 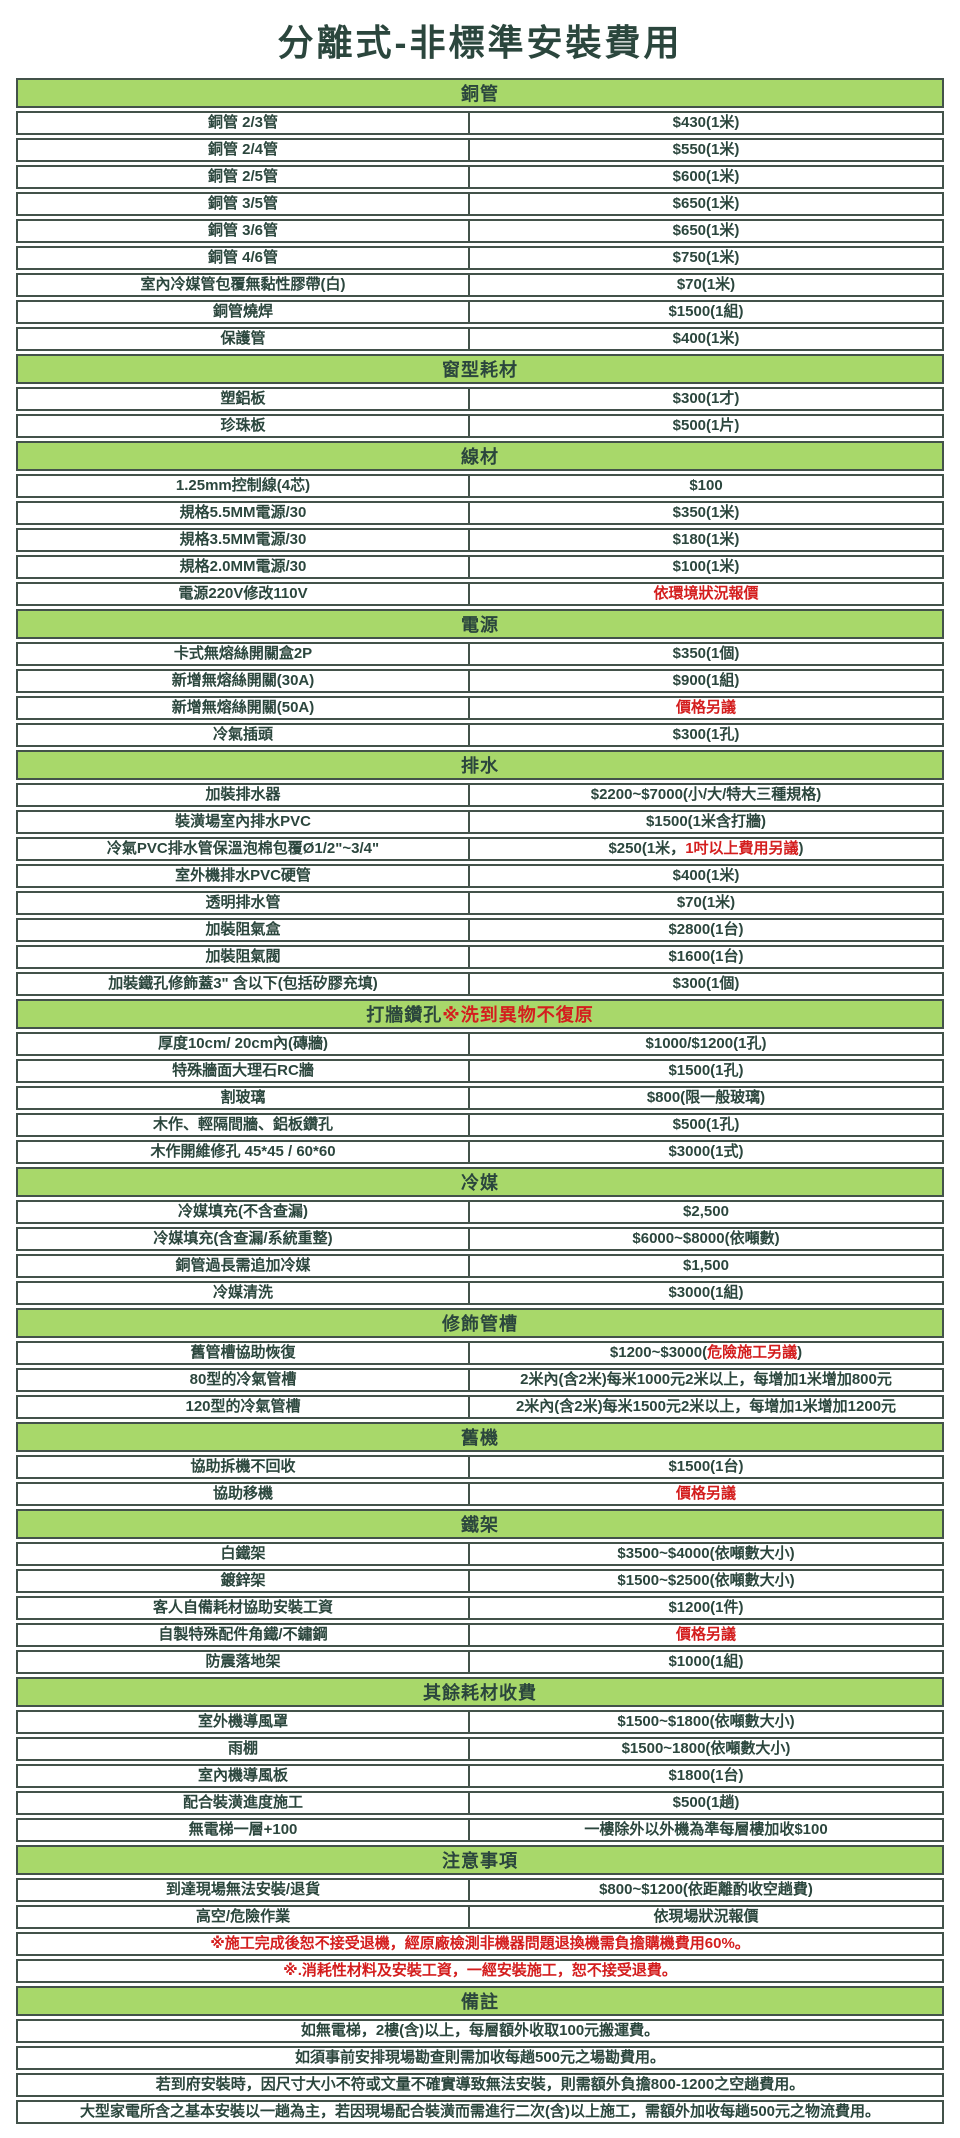 I want to click on item-label-text: 木作開維修孔 45*45 / 60*60, so click(x=243, y=1152).